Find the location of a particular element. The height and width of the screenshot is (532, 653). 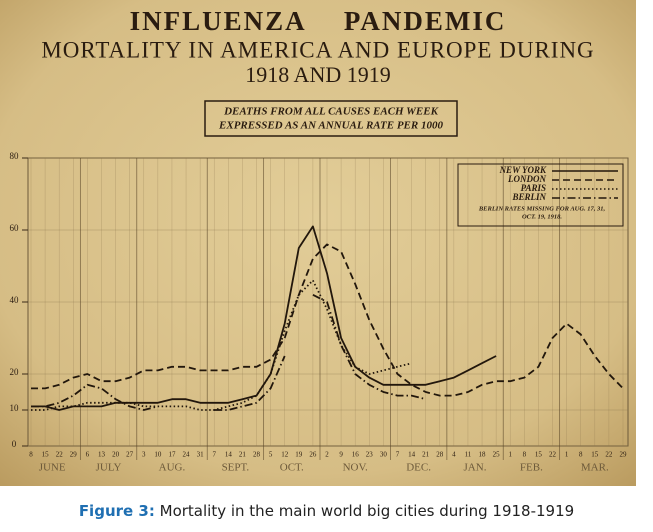

x-tick-label: 10 is located at coordinates (158, 455).